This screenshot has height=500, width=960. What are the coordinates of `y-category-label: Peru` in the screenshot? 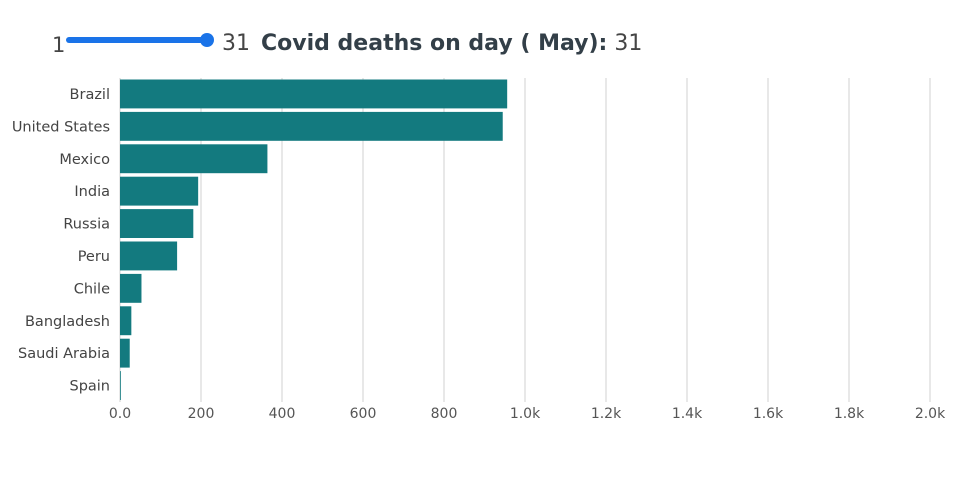 It's located at (94, 257).